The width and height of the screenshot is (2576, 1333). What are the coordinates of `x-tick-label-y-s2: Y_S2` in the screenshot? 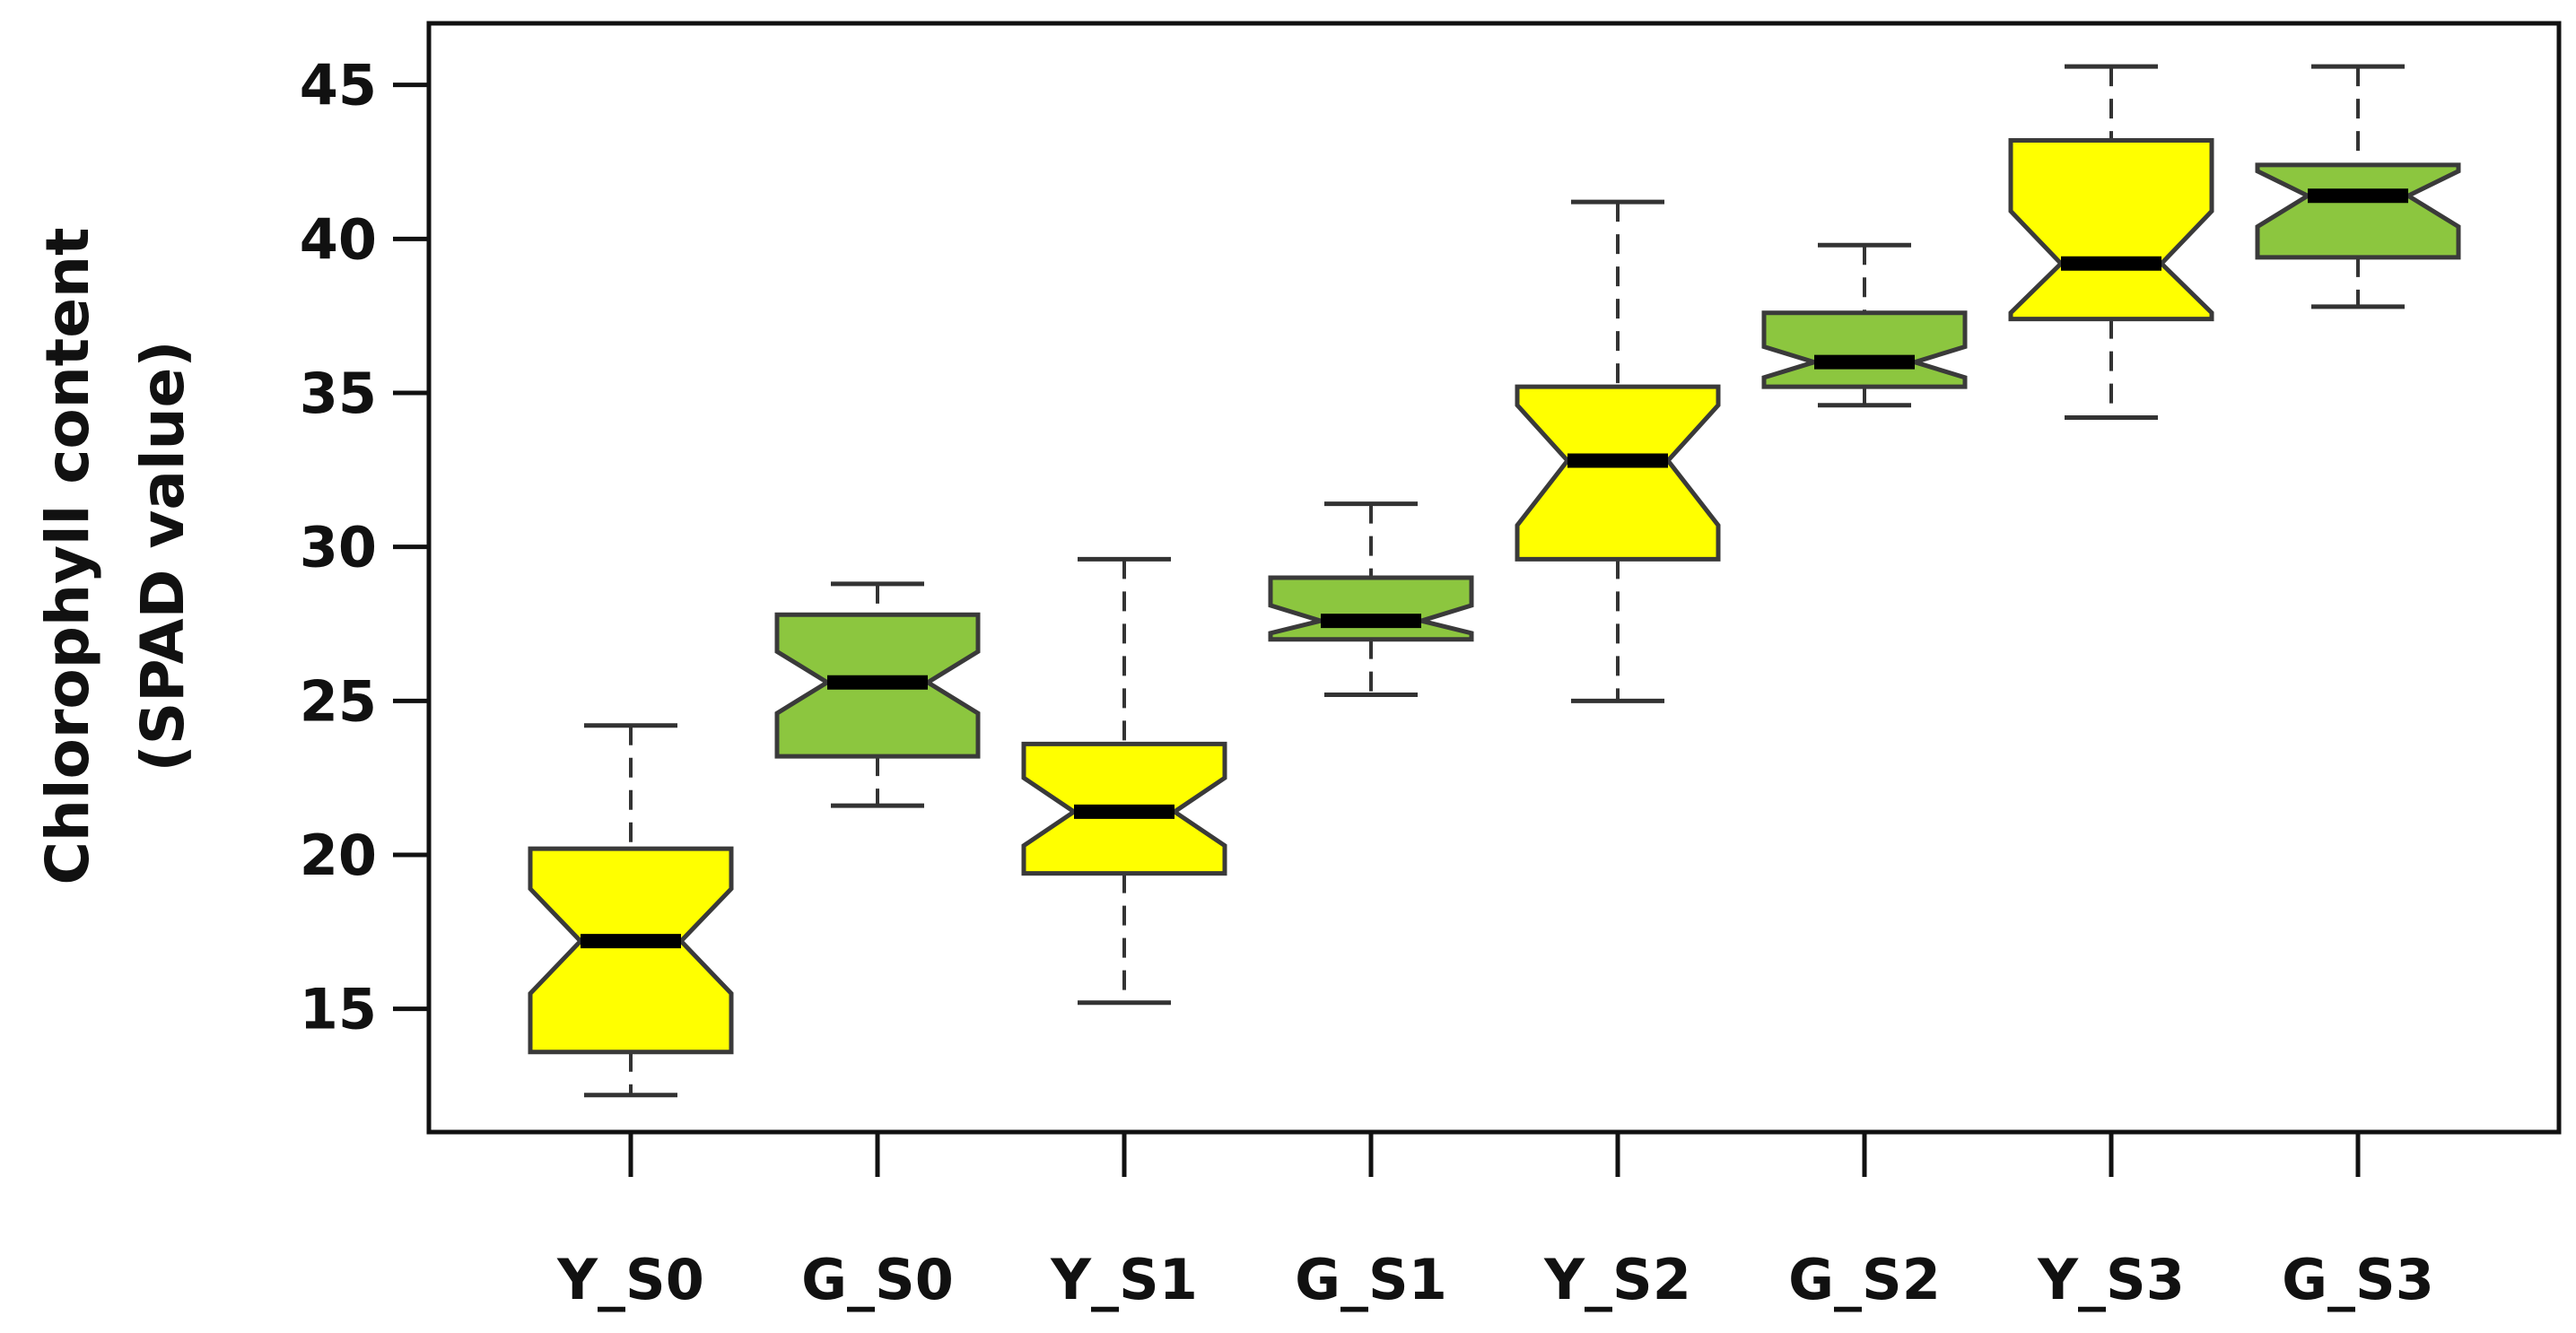 It's located at (1617, 1279).